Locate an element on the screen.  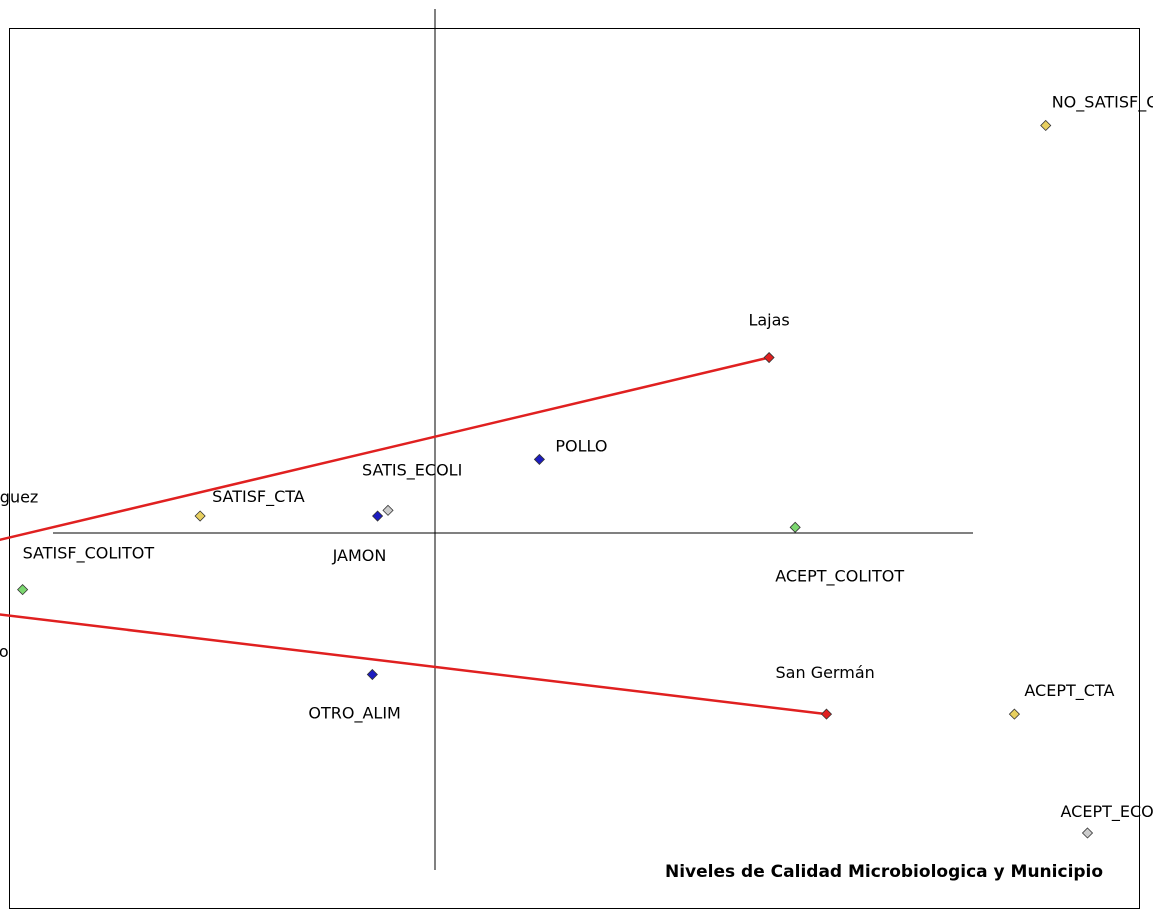
point-marker-satisf-colitot is located at coordinates (23, 590).